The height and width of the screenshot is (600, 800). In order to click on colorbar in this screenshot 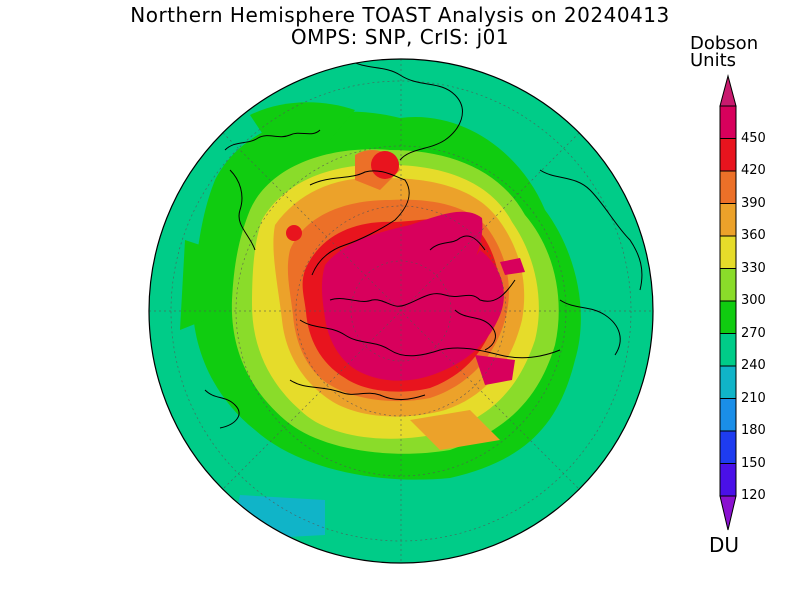, I will do `click(728, 302)`.